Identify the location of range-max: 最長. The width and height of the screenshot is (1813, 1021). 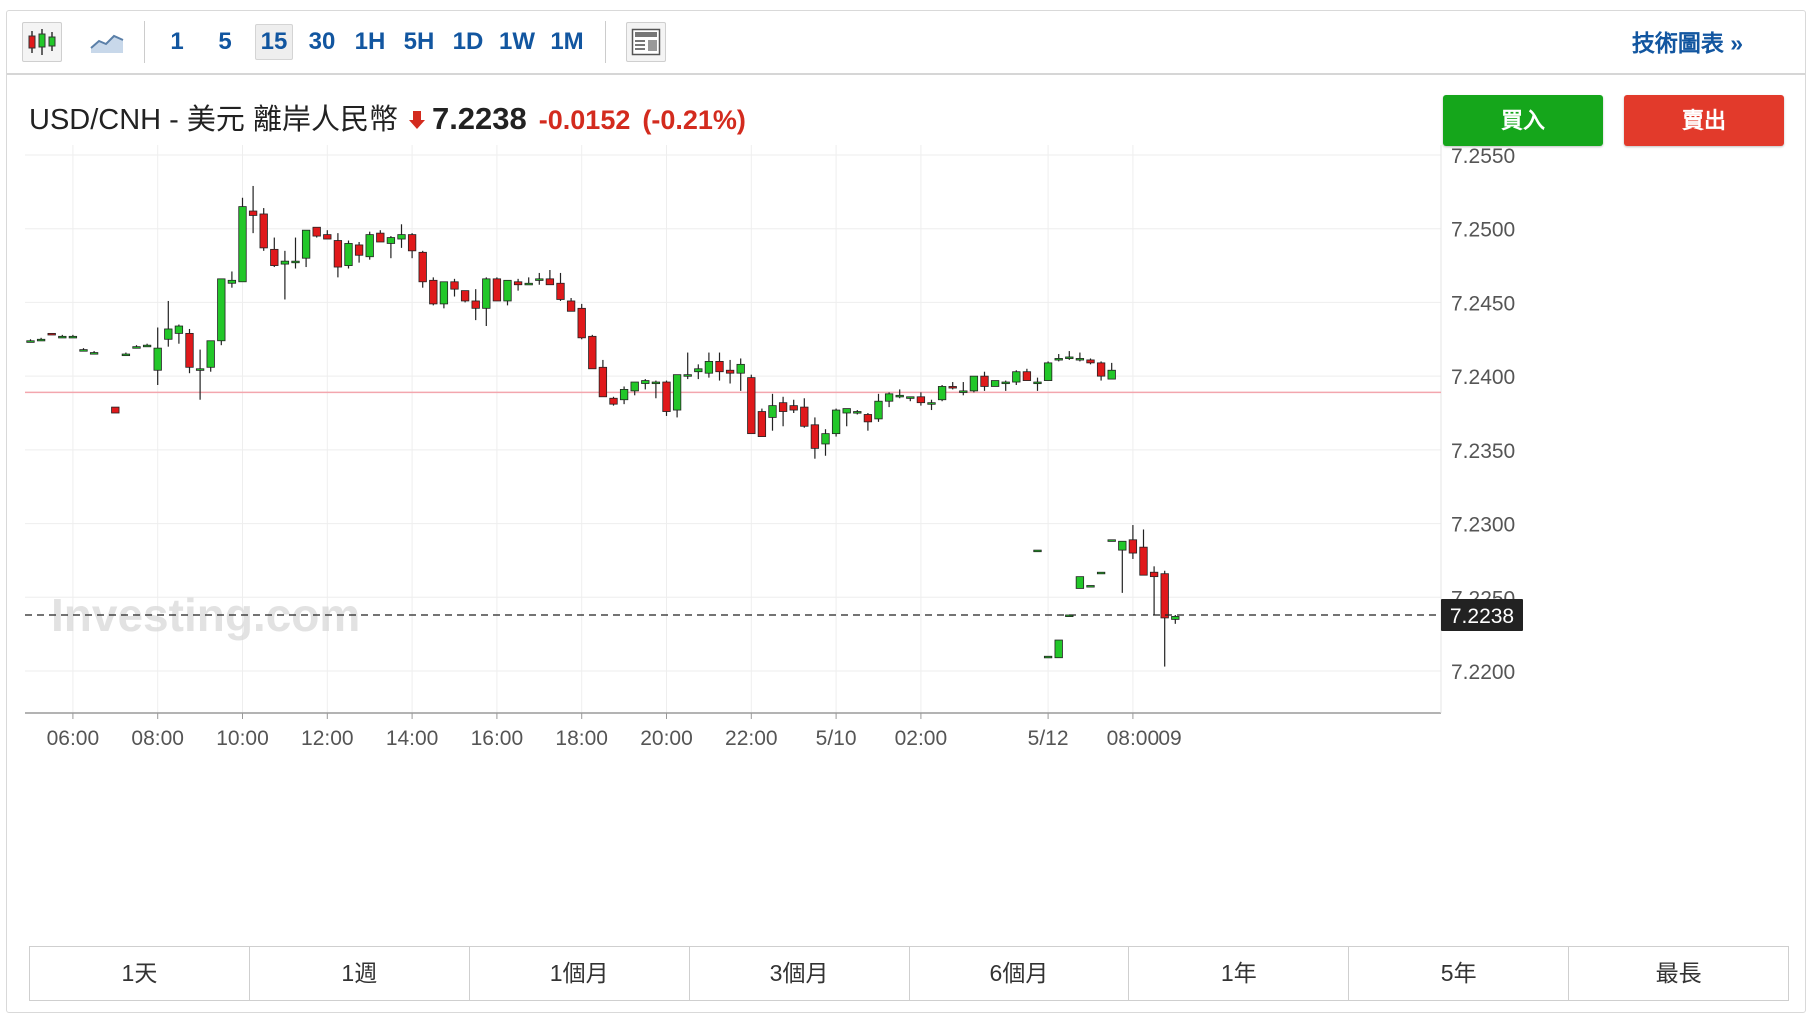
(1678, 973).